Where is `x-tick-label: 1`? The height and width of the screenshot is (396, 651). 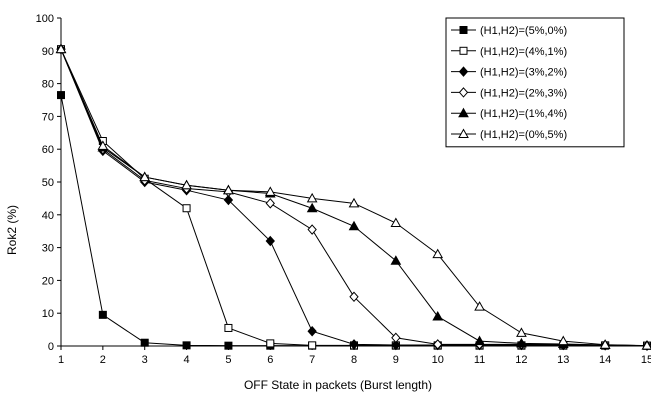
x-tick-label: 1 is located at coordinates (61, 360).